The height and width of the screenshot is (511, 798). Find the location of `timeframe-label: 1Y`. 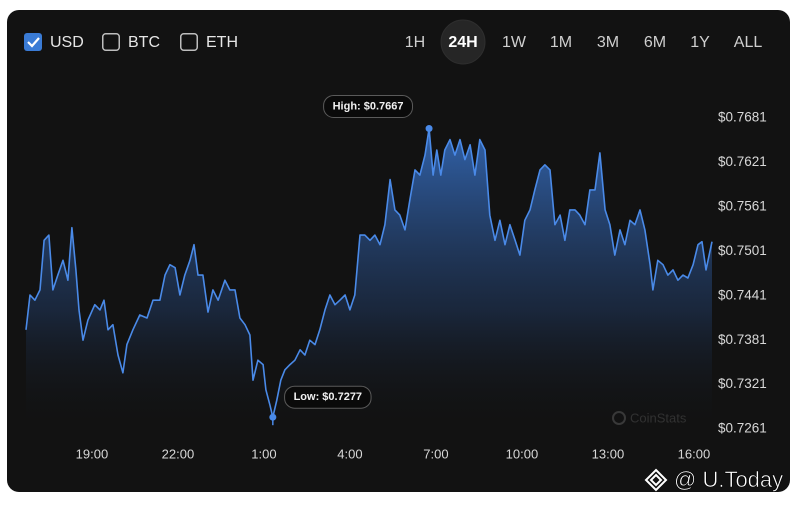

timeframe-label: 1Y is located at coordinates (700, 42).